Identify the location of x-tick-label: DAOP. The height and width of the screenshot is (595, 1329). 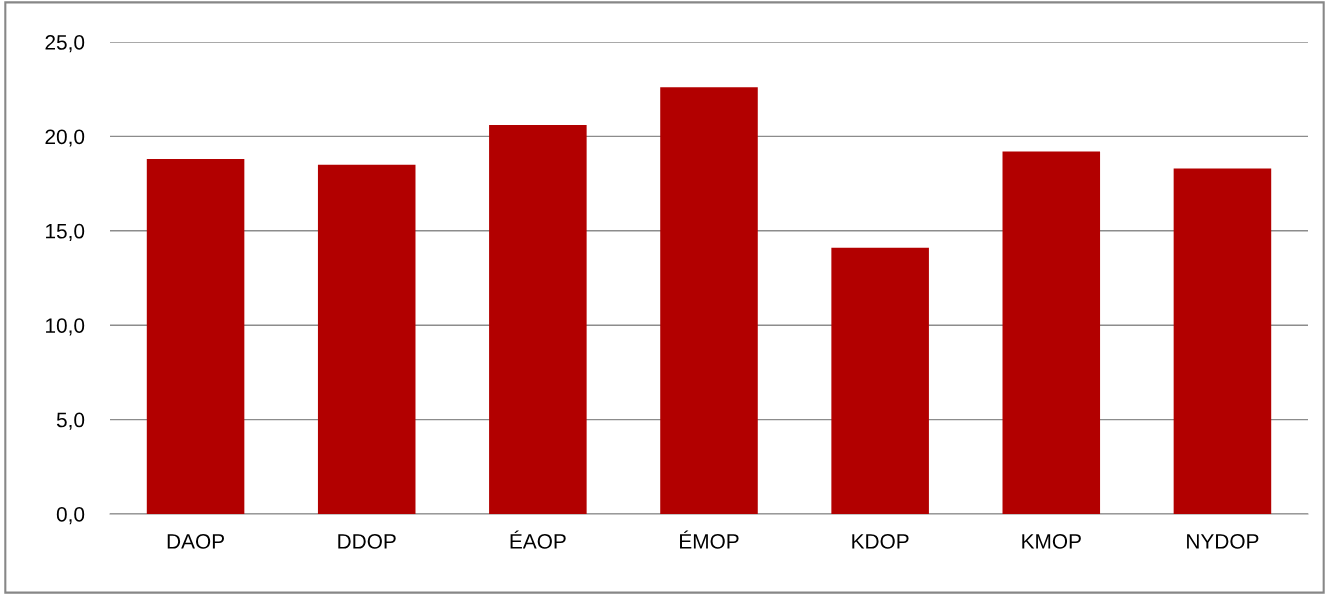
(195, 541).